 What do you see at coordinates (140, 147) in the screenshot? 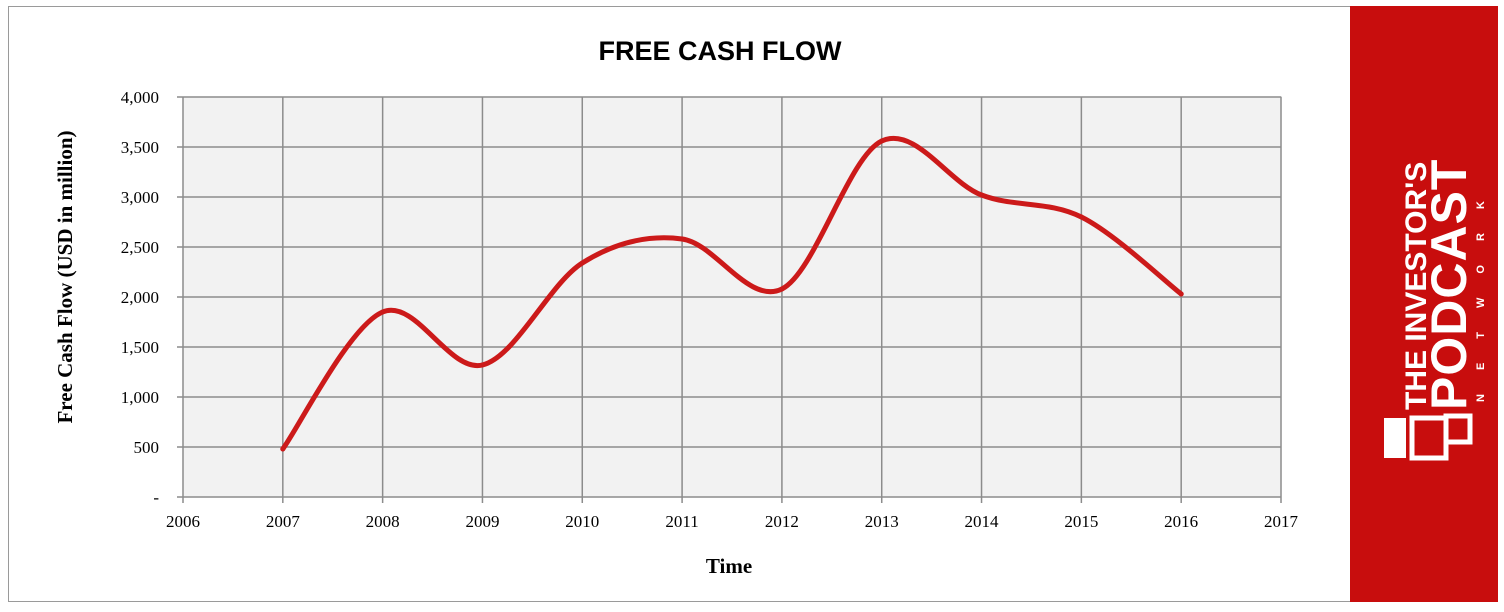
I see `y-tick-label: 3,500` at bounding box center [140, 147].